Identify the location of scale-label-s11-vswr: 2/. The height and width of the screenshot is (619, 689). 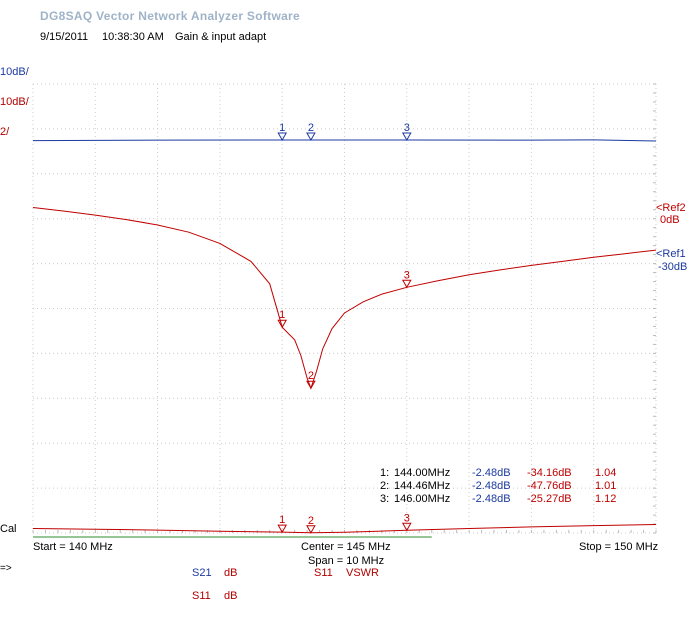
(5, 132).